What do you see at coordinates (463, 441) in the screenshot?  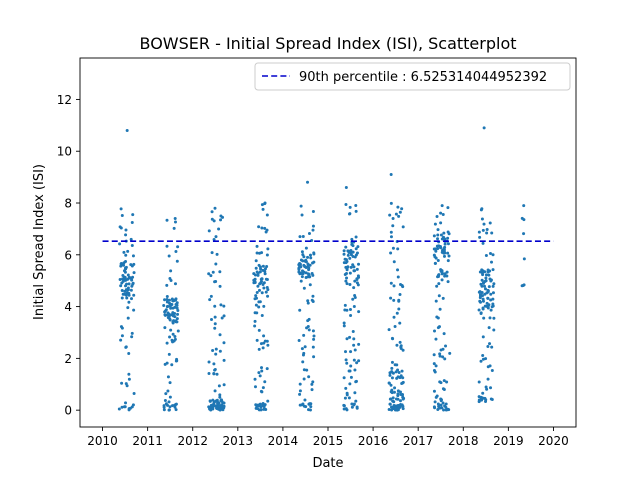 I see `x-tick-label: 2018` at bounding box center [463, 441].